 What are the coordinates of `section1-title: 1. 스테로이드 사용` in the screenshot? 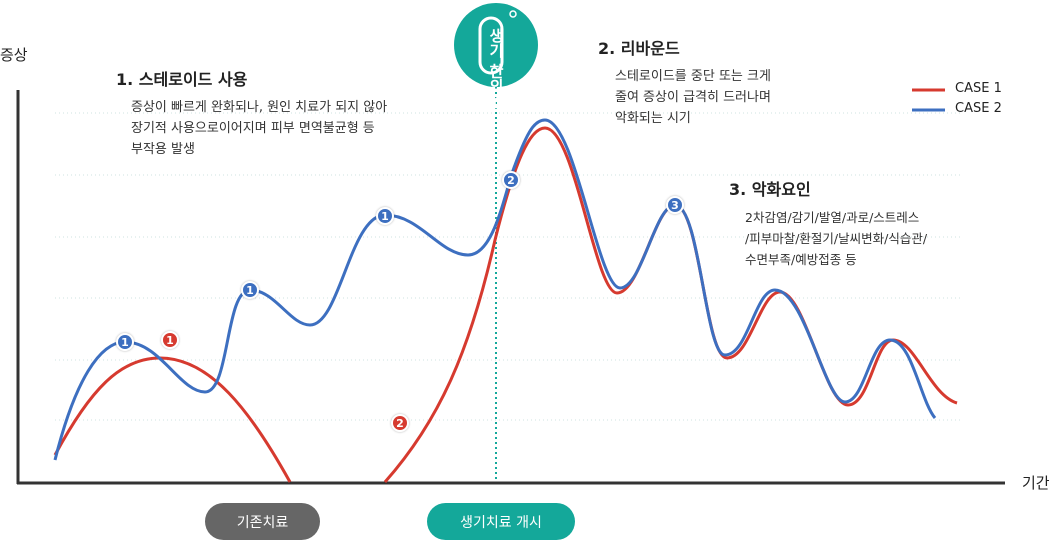 It's located at (182, 79).